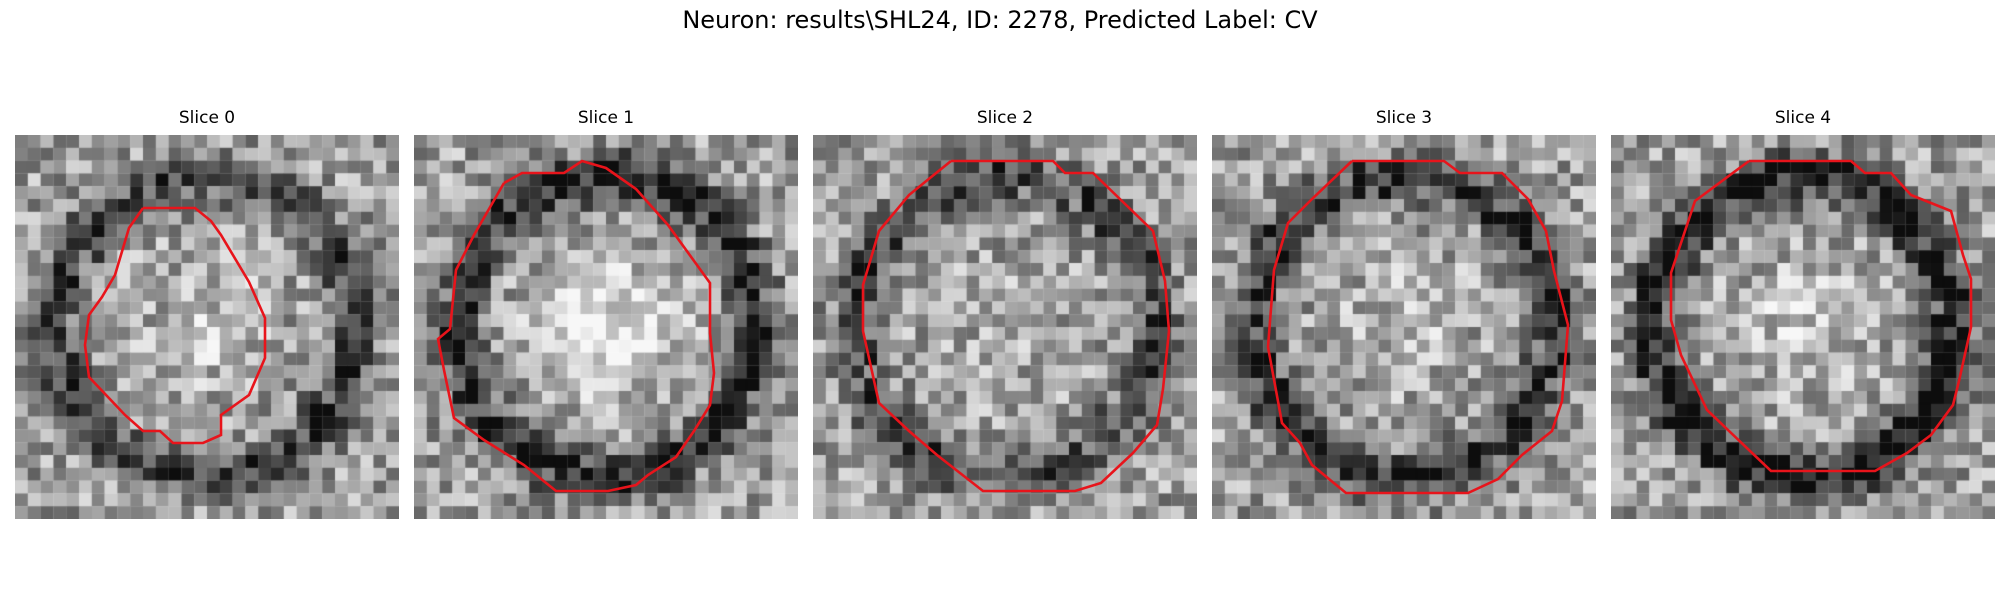 This screenshot has height=600, width=2000. I want to click on slice-title: Slice 2, so click(1005, 118).